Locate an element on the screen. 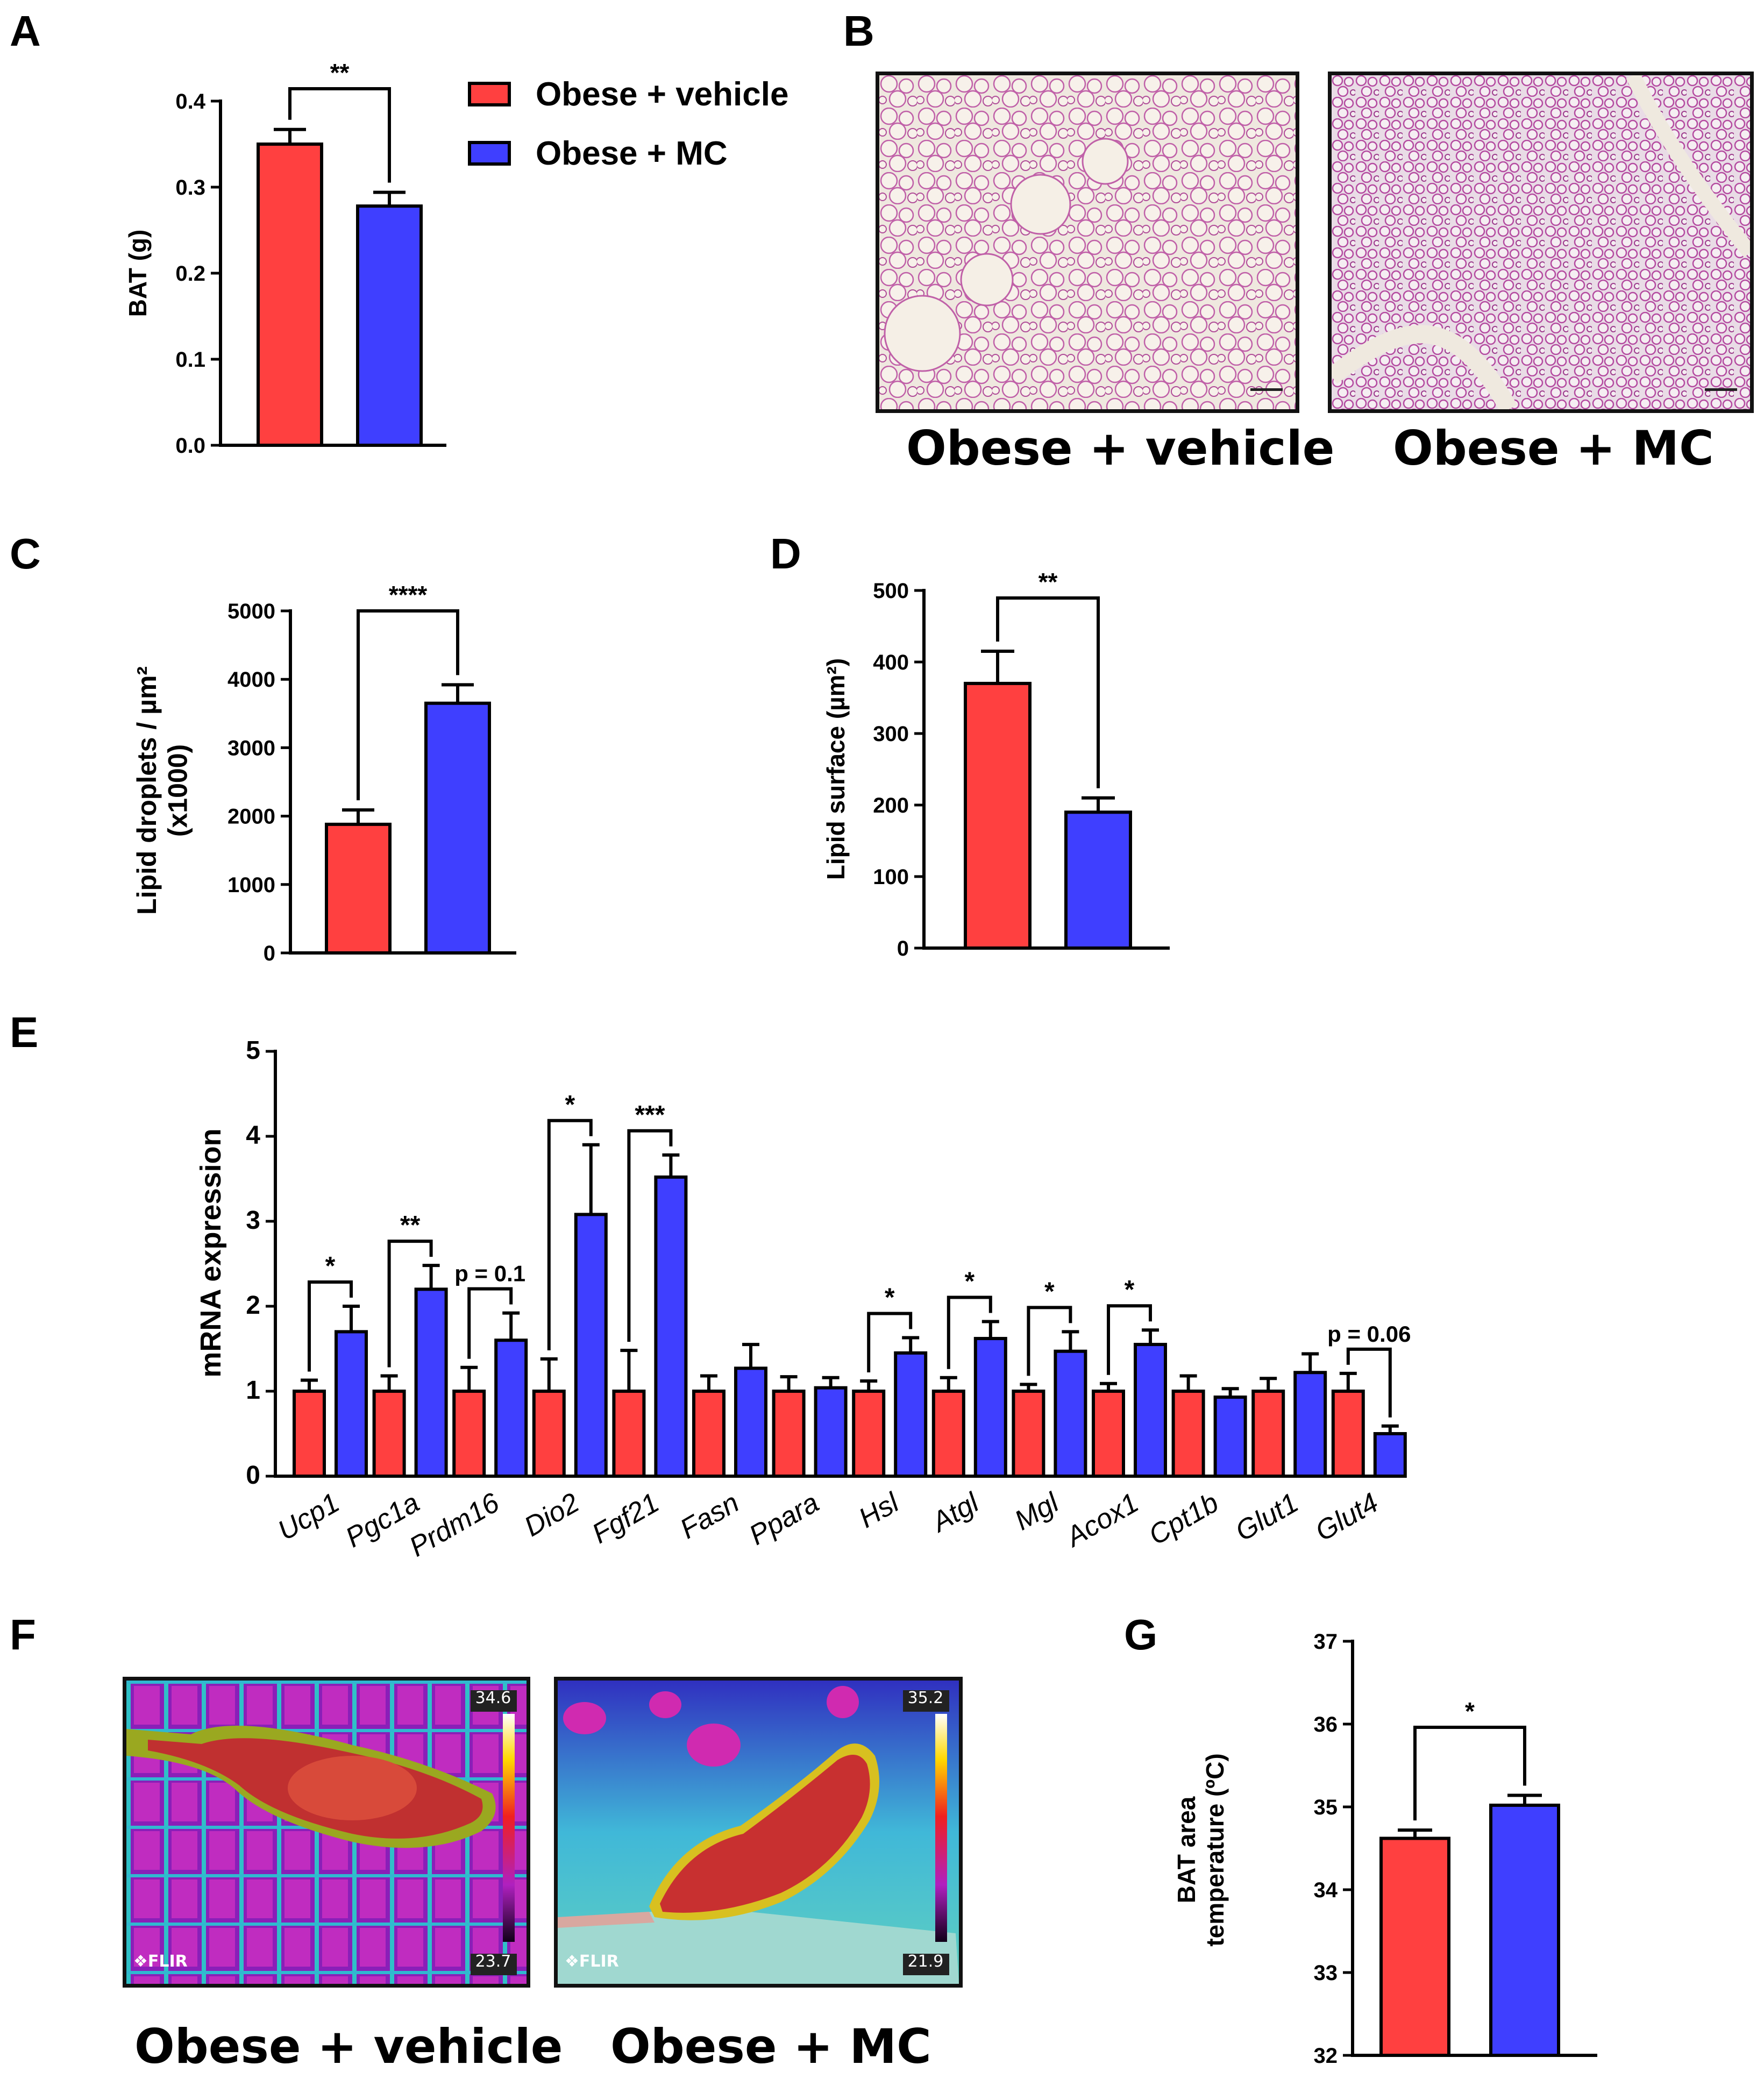 This screenshot has height=2086, width=1764. chart-g-y-tick-label: 34 is located at coordinates (1326, 1890).